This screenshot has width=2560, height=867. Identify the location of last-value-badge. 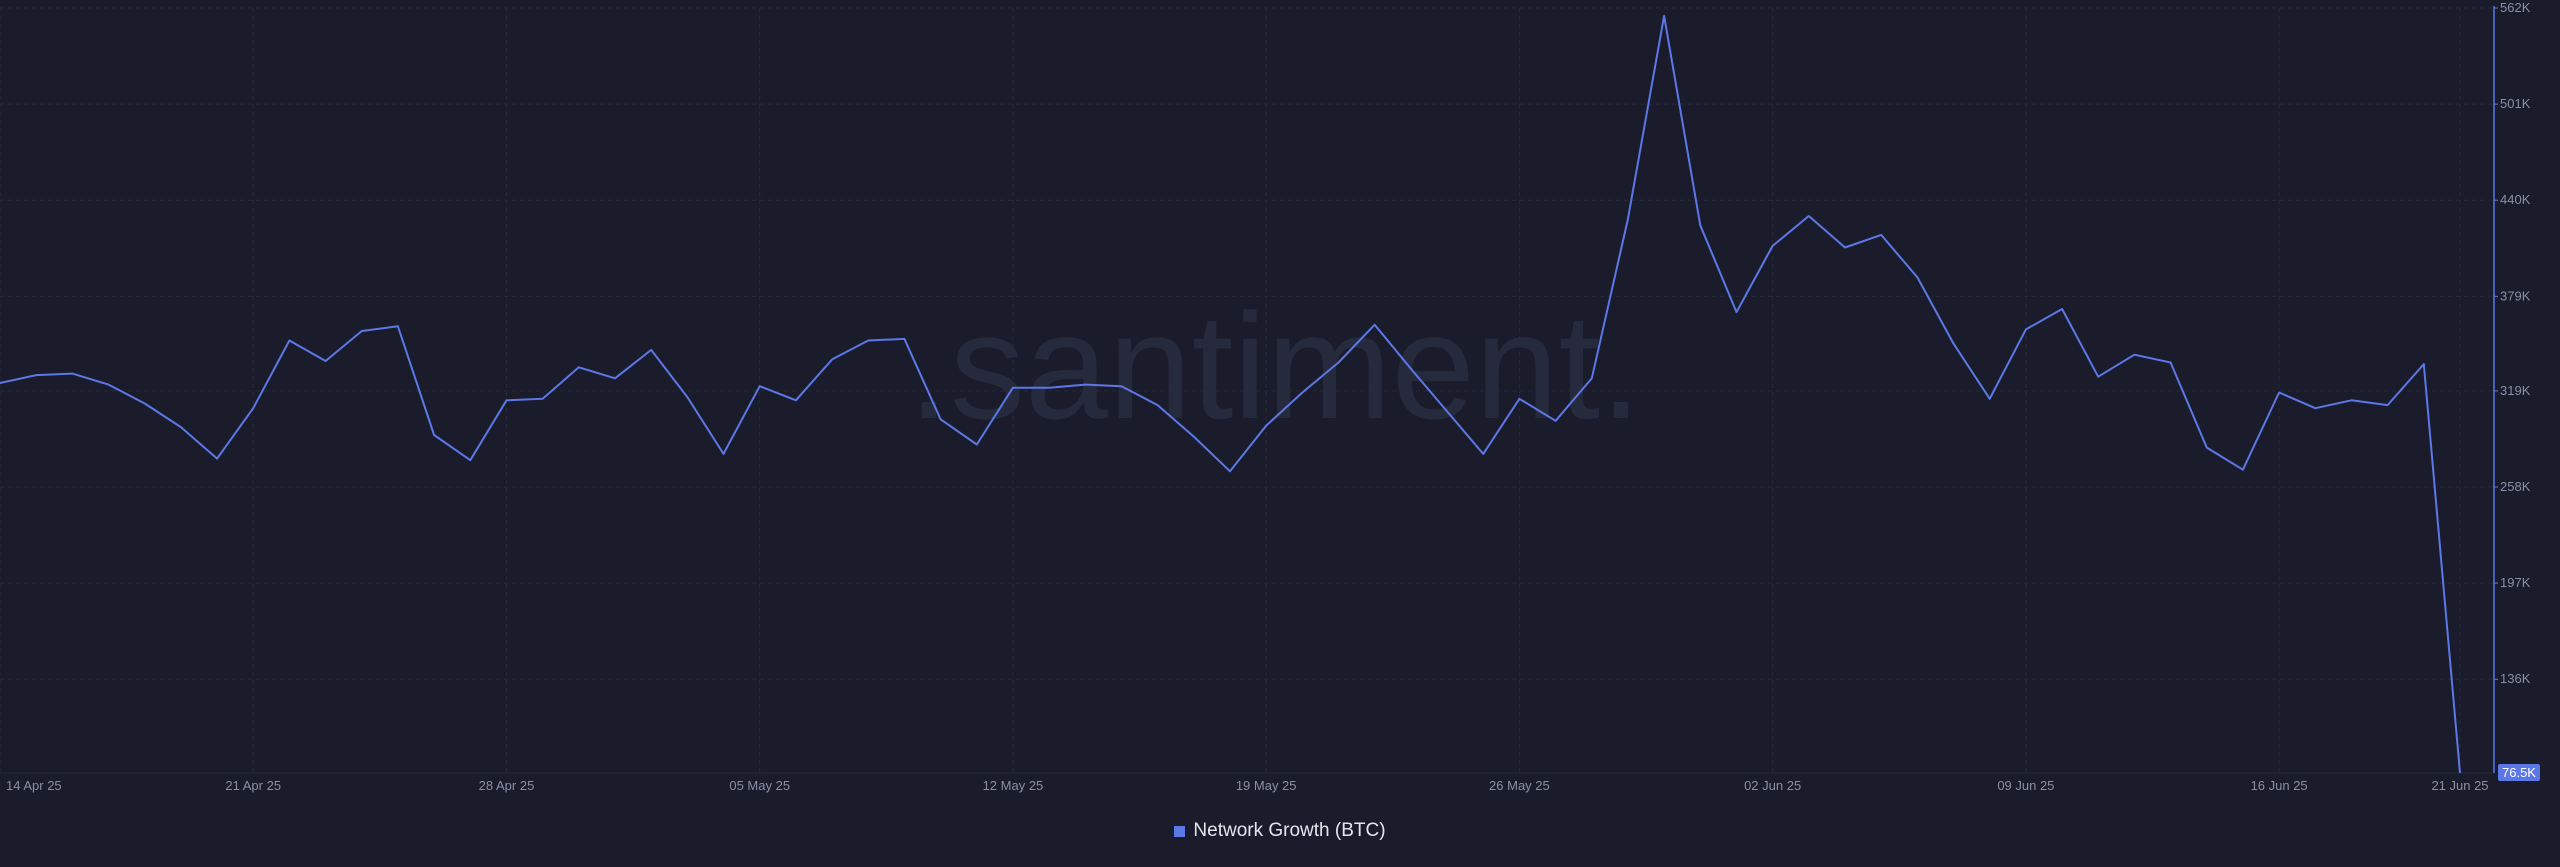
(2519, 772).